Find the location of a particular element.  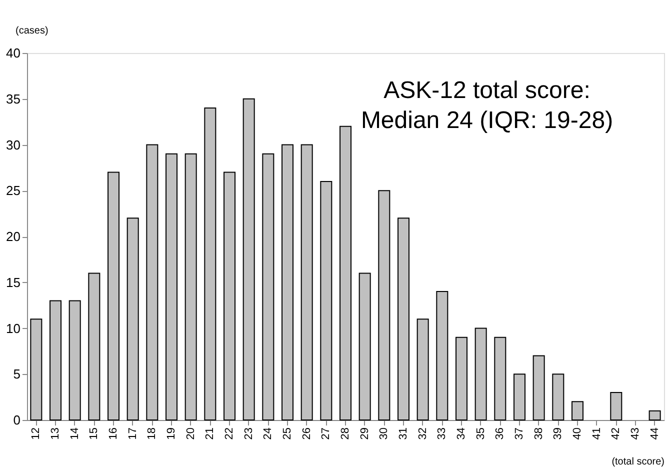

x-tick-label: 39 is located at coordinates (558, 434).